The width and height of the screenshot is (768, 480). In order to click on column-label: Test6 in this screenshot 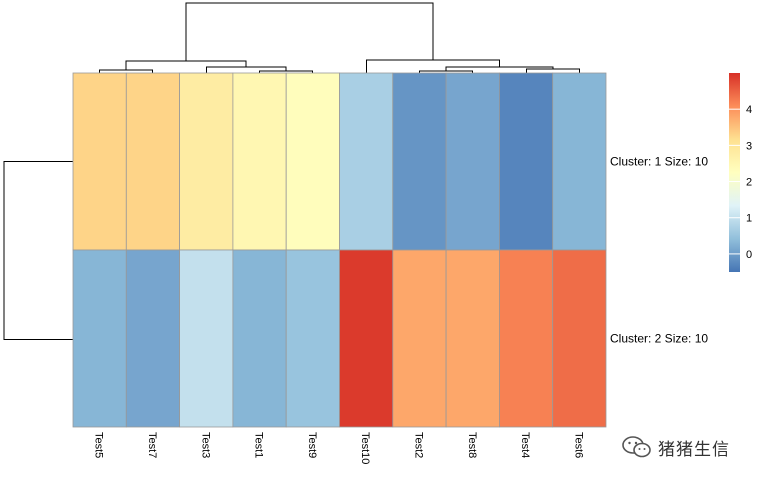, I will do `click(578, 445)`.